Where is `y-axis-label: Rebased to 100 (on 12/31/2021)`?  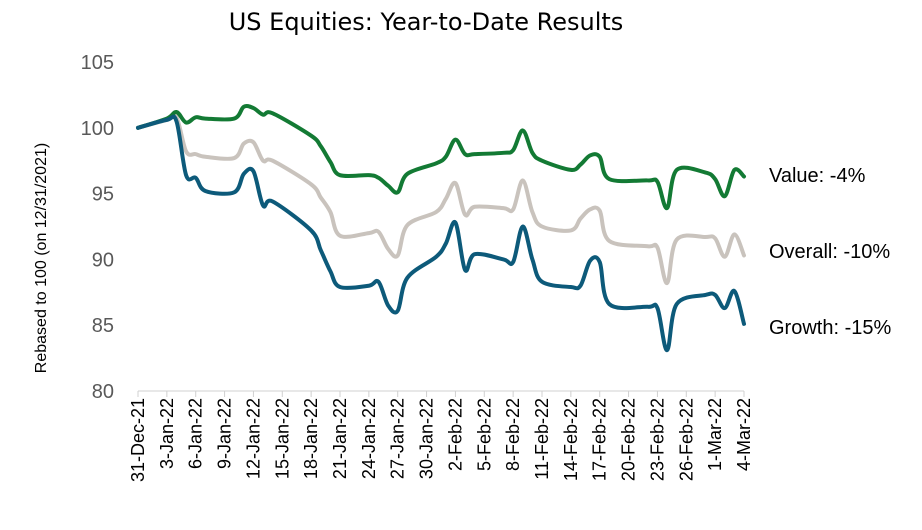 y-axis-label: Rebased to 100 (on 12/31/2021) is located at coordinates (41, 258).